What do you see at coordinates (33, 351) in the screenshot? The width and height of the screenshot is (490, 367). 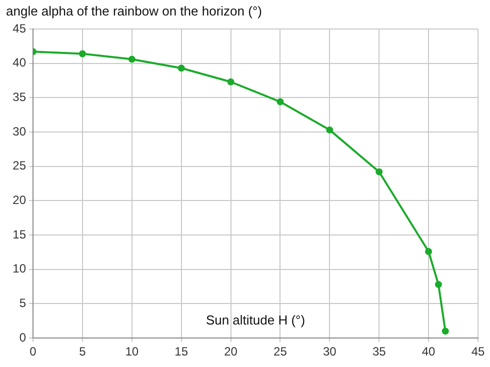 I see `x-tick-label: 0` at bounding box center [33, 351].